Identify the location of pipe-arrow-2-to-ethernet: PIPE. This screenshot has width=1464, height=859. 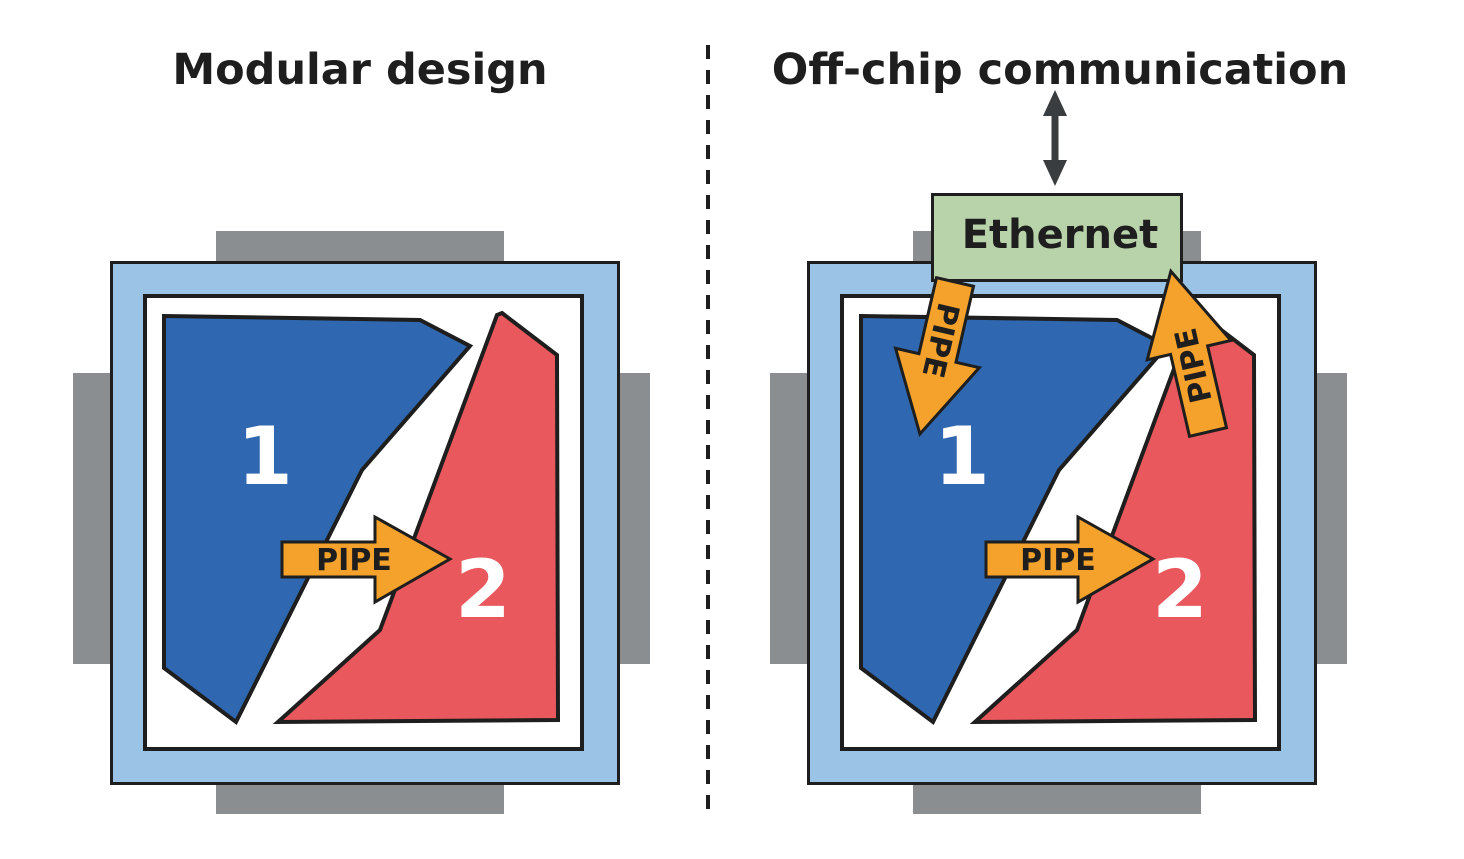
(1189, 353).